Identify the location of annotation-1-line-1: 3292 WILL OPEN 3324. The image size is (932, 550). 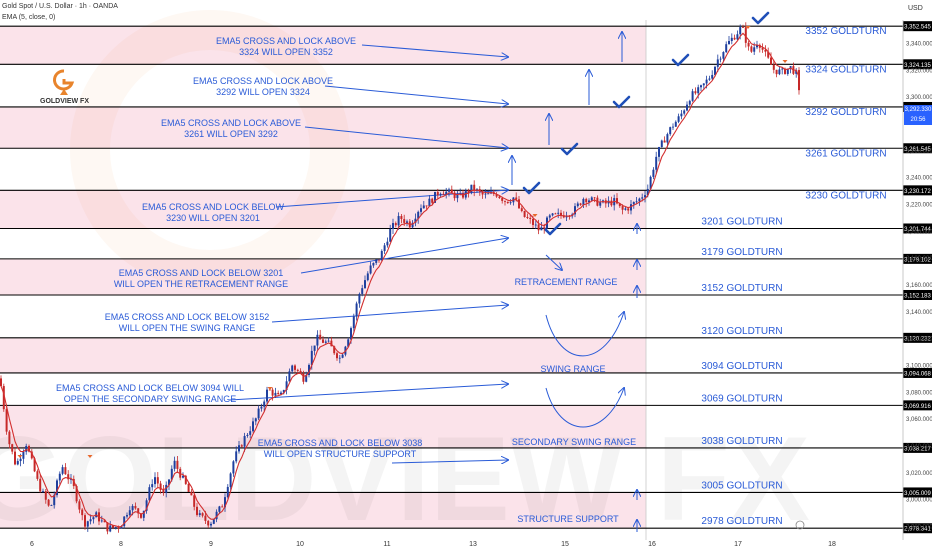
(263, 92).